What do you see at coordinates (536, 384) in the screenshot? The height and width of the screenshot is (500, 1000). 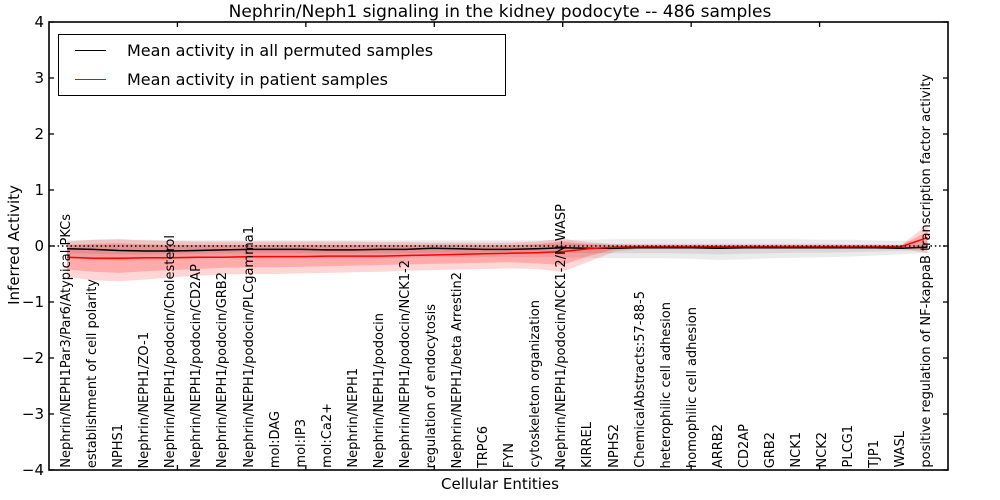 I see `x-category-label: cytoskeleton organization` at bounding box center [536, 384].